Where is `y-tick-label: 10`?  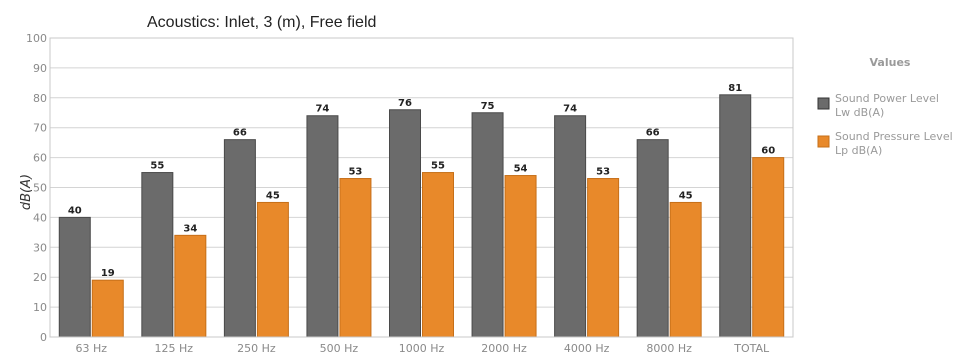
y-tick-label: 10 is located at coordinates (40, 307).